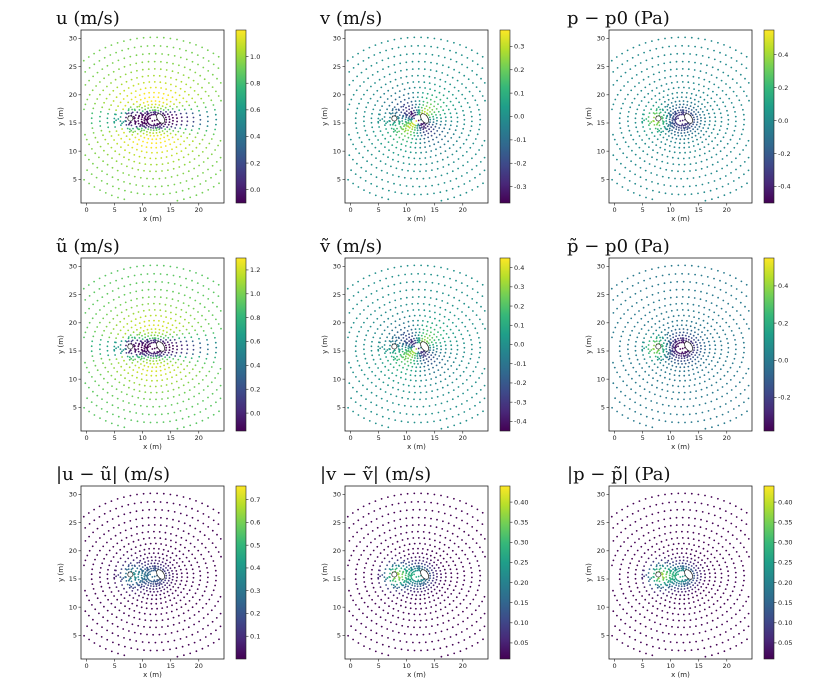  I want to click on x-tick-label: 0, so click(351, 438).